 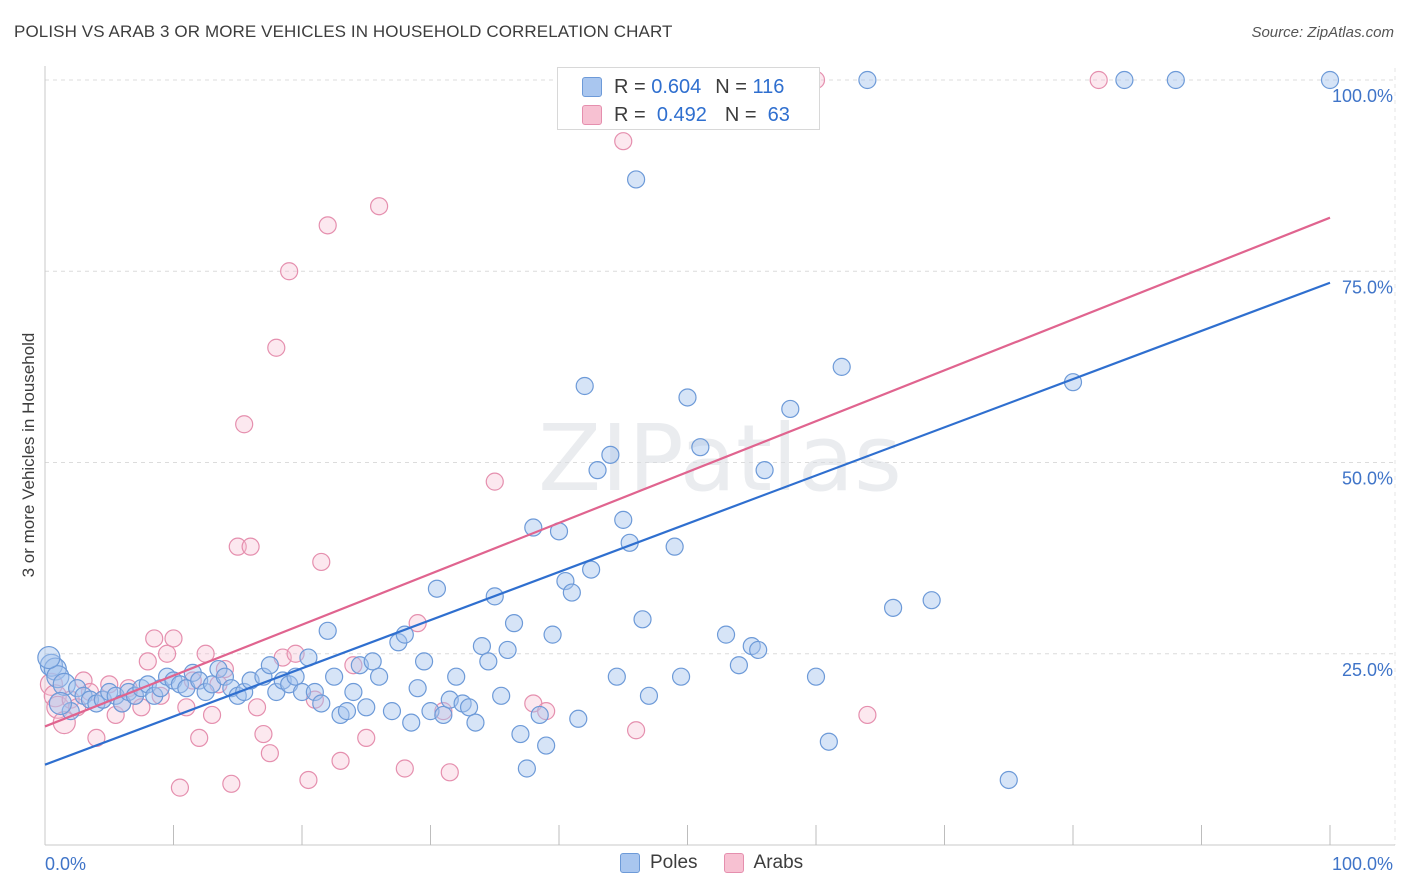 What do you see at coordinates (768, 86) in the screenshot?
I see `legend-n-value-poles: 116` at bounding box center [768, 86].